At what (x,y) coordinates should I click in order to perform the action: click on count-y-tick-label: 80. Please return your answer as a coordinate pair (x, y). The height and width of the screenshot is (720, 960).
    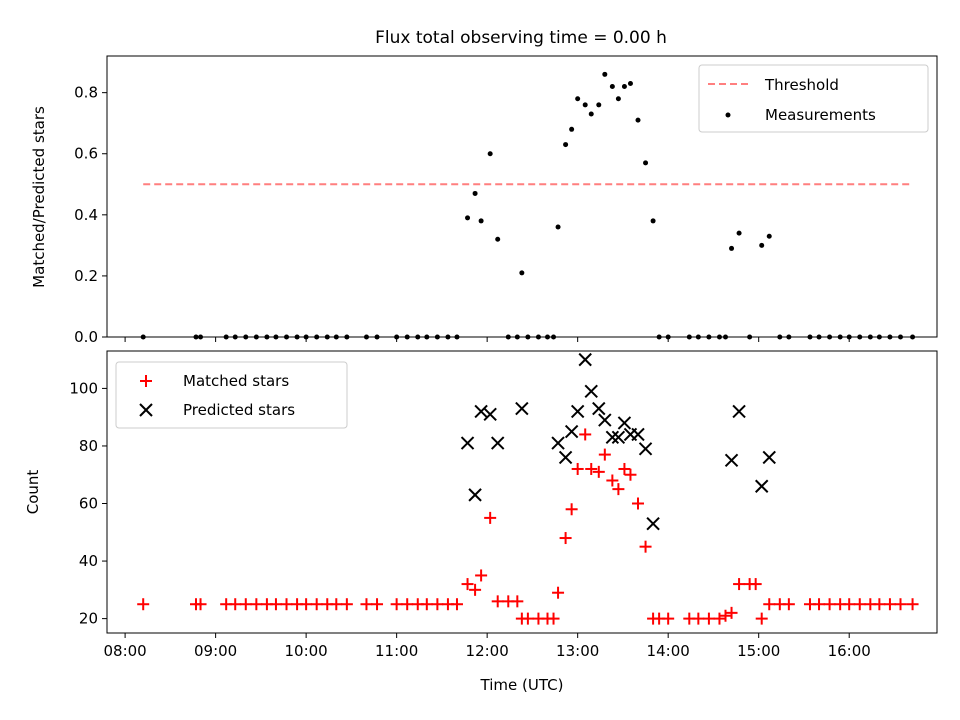
    Looking at the image, I should click on (88, 446).